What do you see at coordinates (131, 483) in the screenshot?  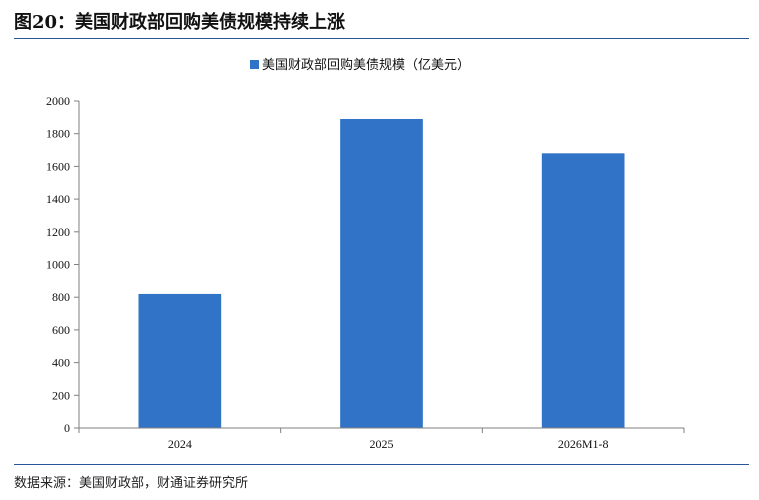 I see `source-note: 数据来源：美国财政部，财通证券研究所` at bounding box center [131, 483].